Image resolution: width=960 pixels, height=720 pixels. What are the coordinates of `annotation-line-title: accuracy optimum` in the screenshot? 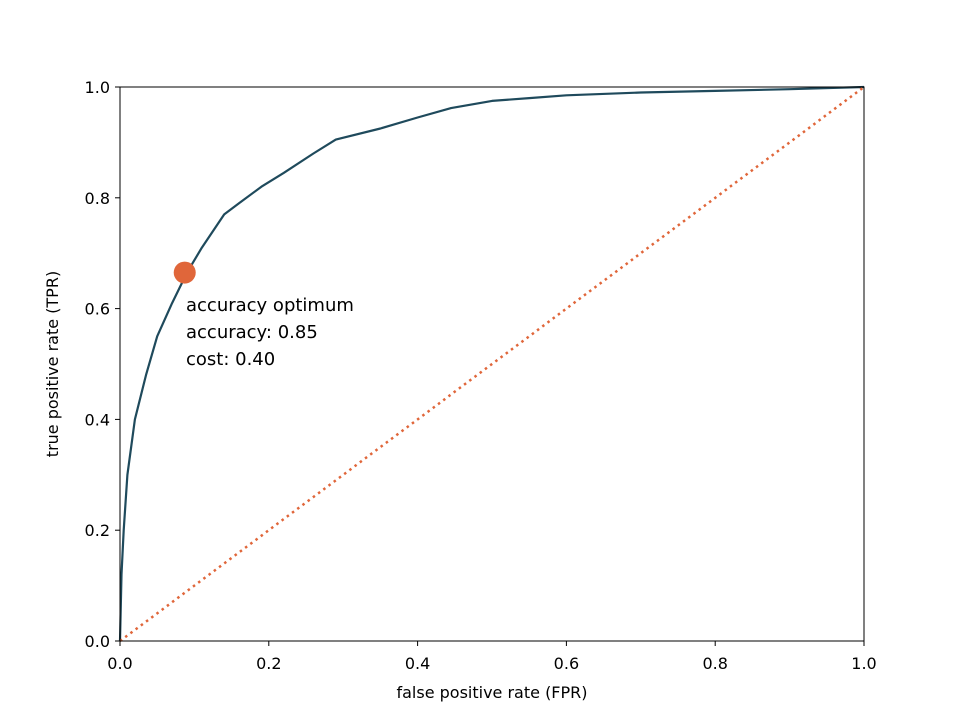 It's located at (270, 305).